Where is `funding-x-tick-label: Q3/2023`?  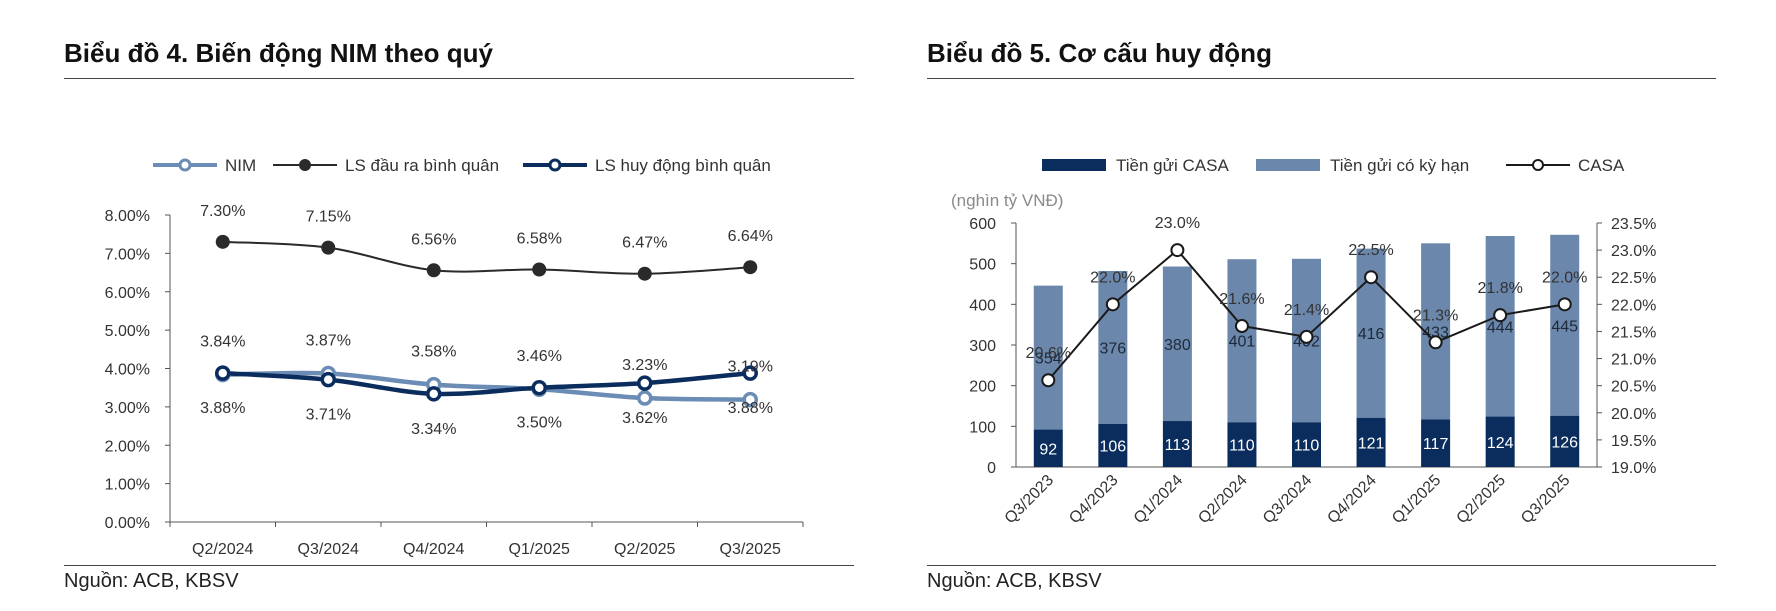
funding-x-tick-label: Q3/2023 is located at coordinates (1029, 499).